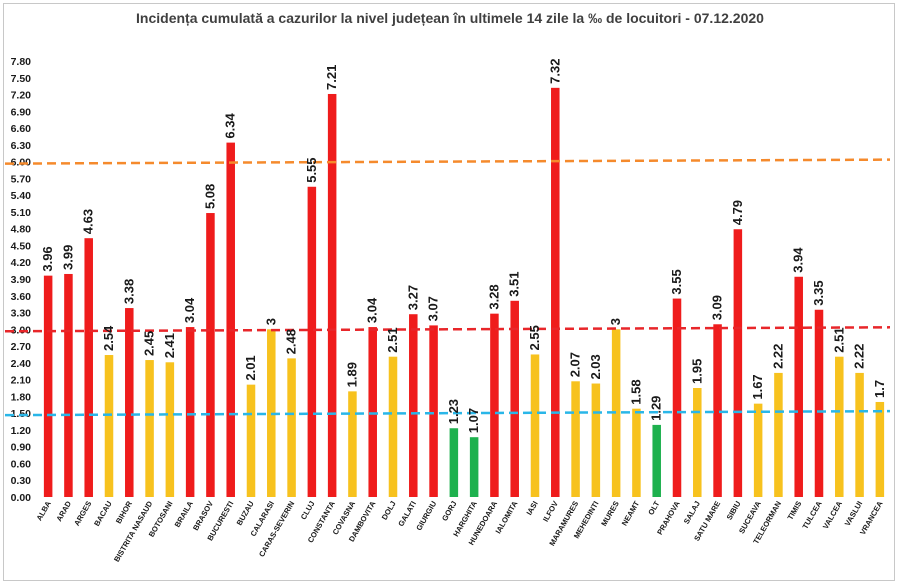 The image size is (900, 585). What do you see at coordinates (692, 513) in the screenshot?
I see `category-label: SALAJ` at bounding box center [692, 513].